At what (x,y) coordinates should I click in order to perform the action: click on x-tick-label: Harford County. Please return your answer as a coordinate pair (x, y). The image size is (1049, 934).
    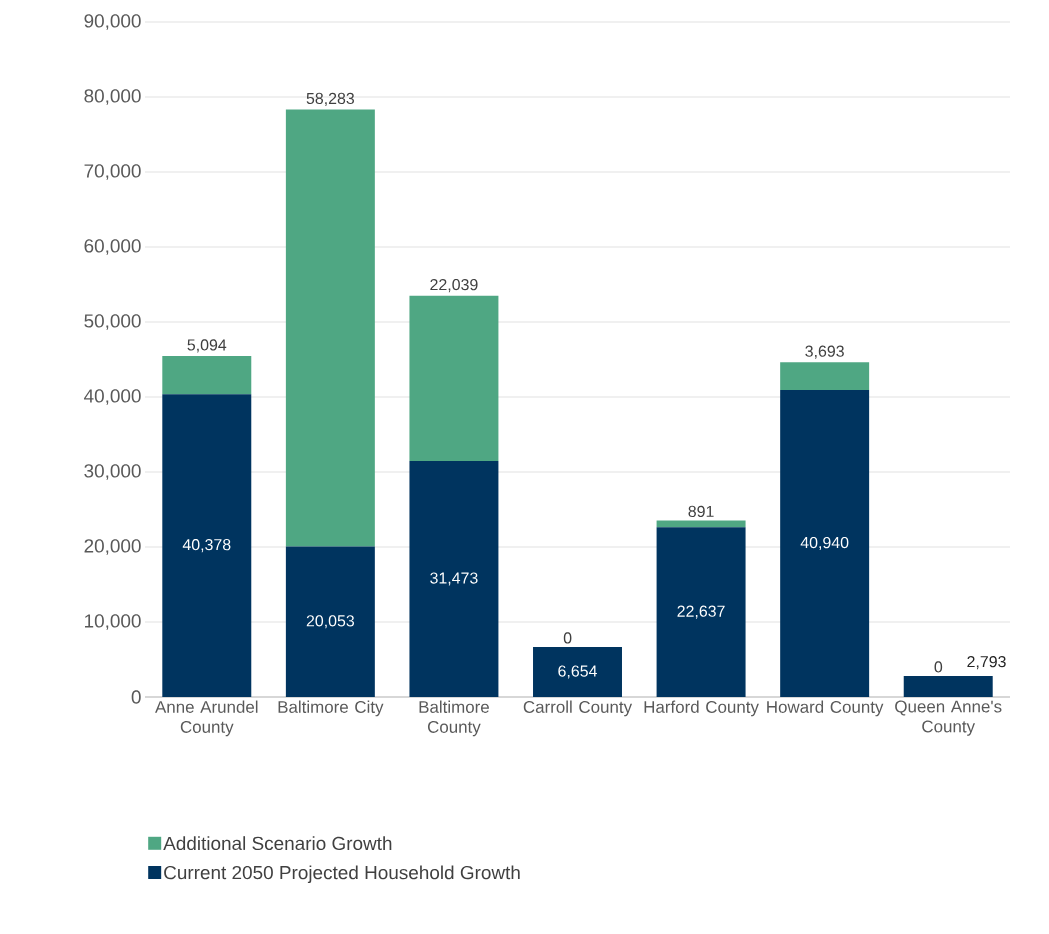
    Looking at the image, I should click on (701, 708).